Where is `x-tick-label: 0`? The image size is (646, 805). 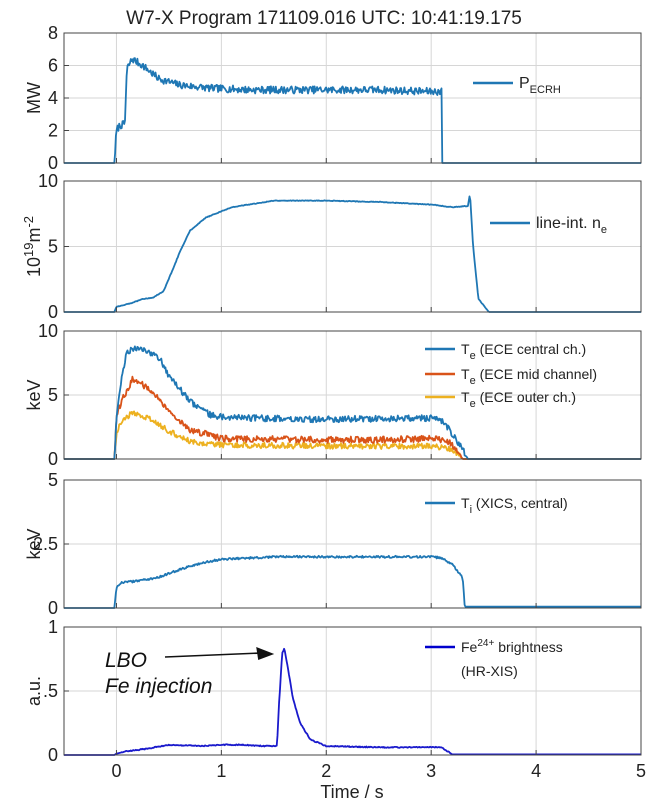
x-tick-label: 0 is located at coordinates (116, 771).